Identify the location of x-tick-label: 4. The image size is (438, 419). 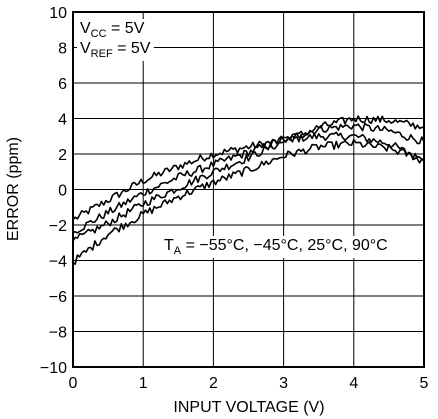
(353, 383).